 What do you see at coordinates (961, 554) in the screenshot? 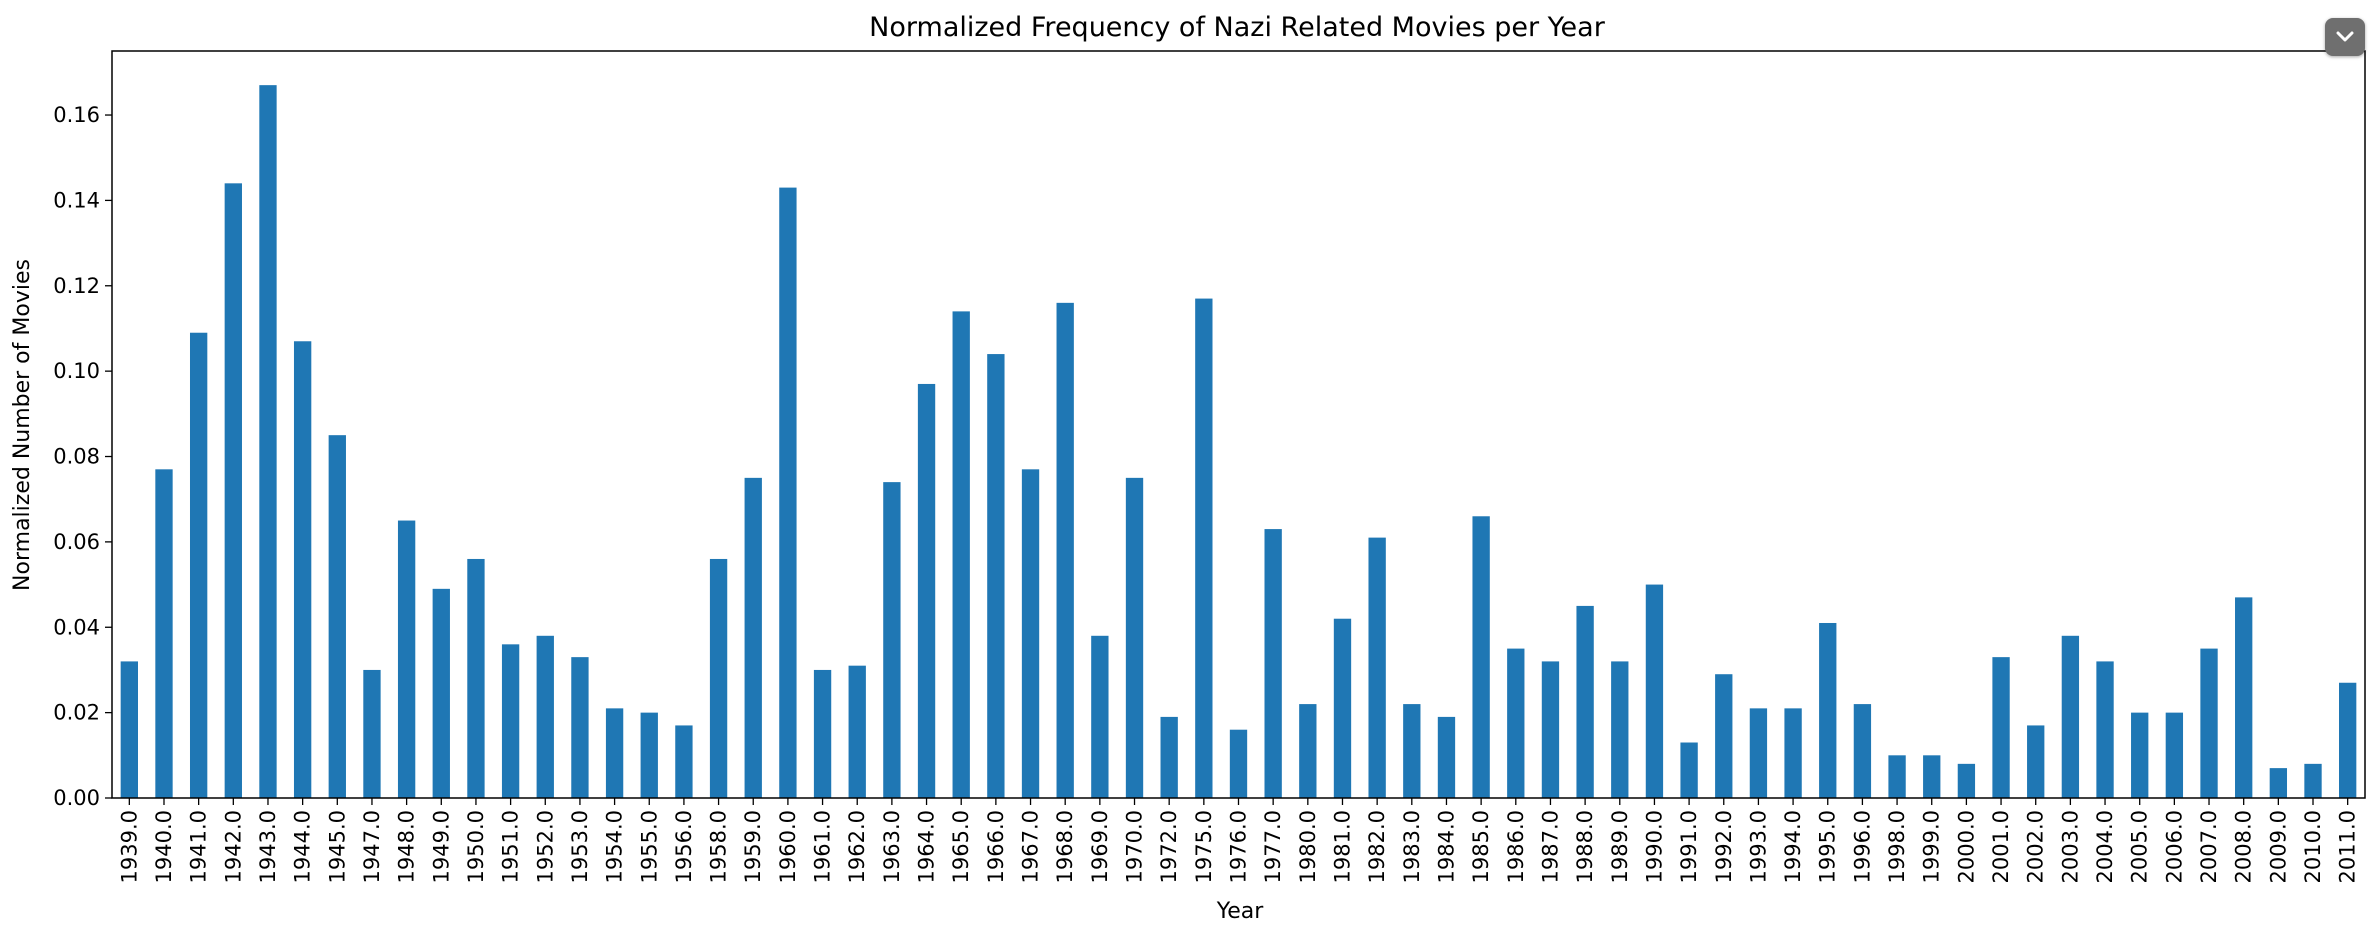
I see `bar-1965.0` at bounding box center [961, 554].